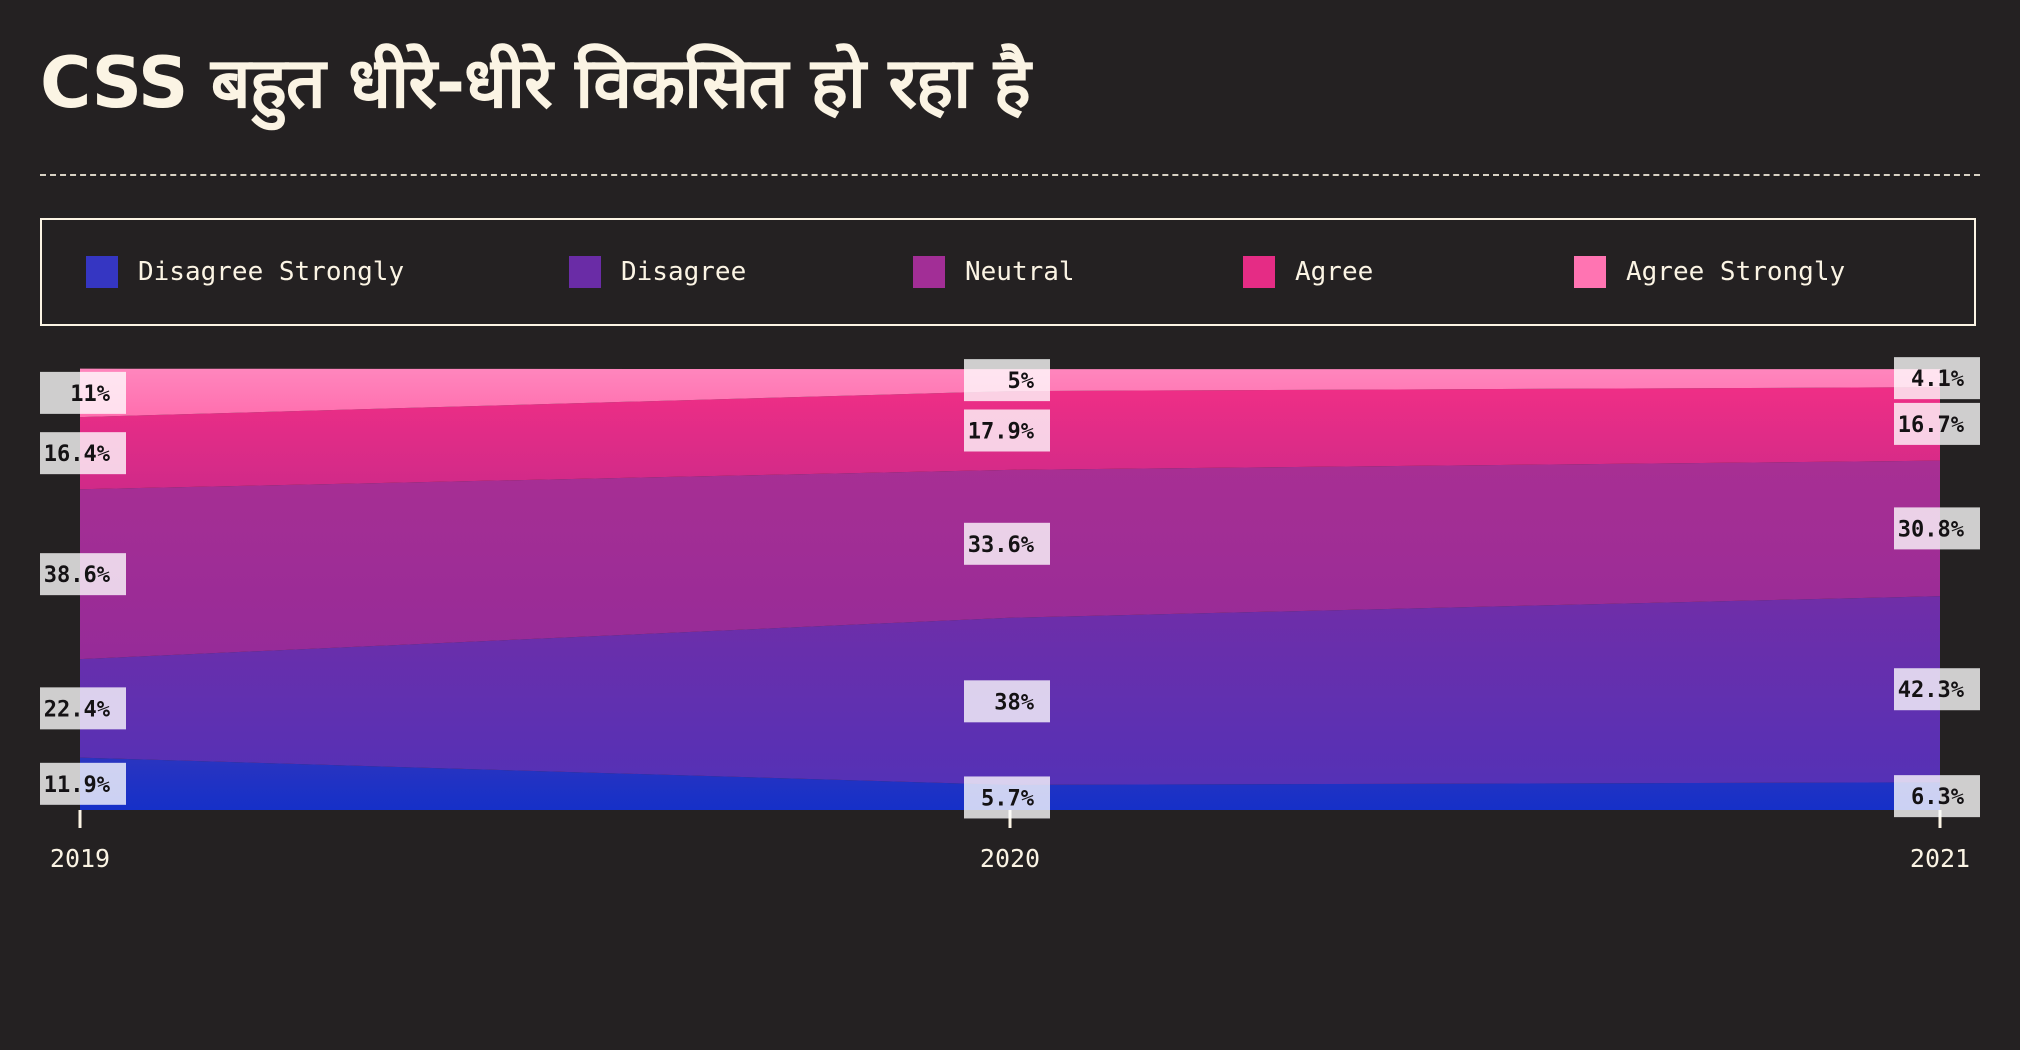  Describe the element at coordinates (1010, 841) in the screenshot. I see `x-axis: 2019 2020 2021` at that location.